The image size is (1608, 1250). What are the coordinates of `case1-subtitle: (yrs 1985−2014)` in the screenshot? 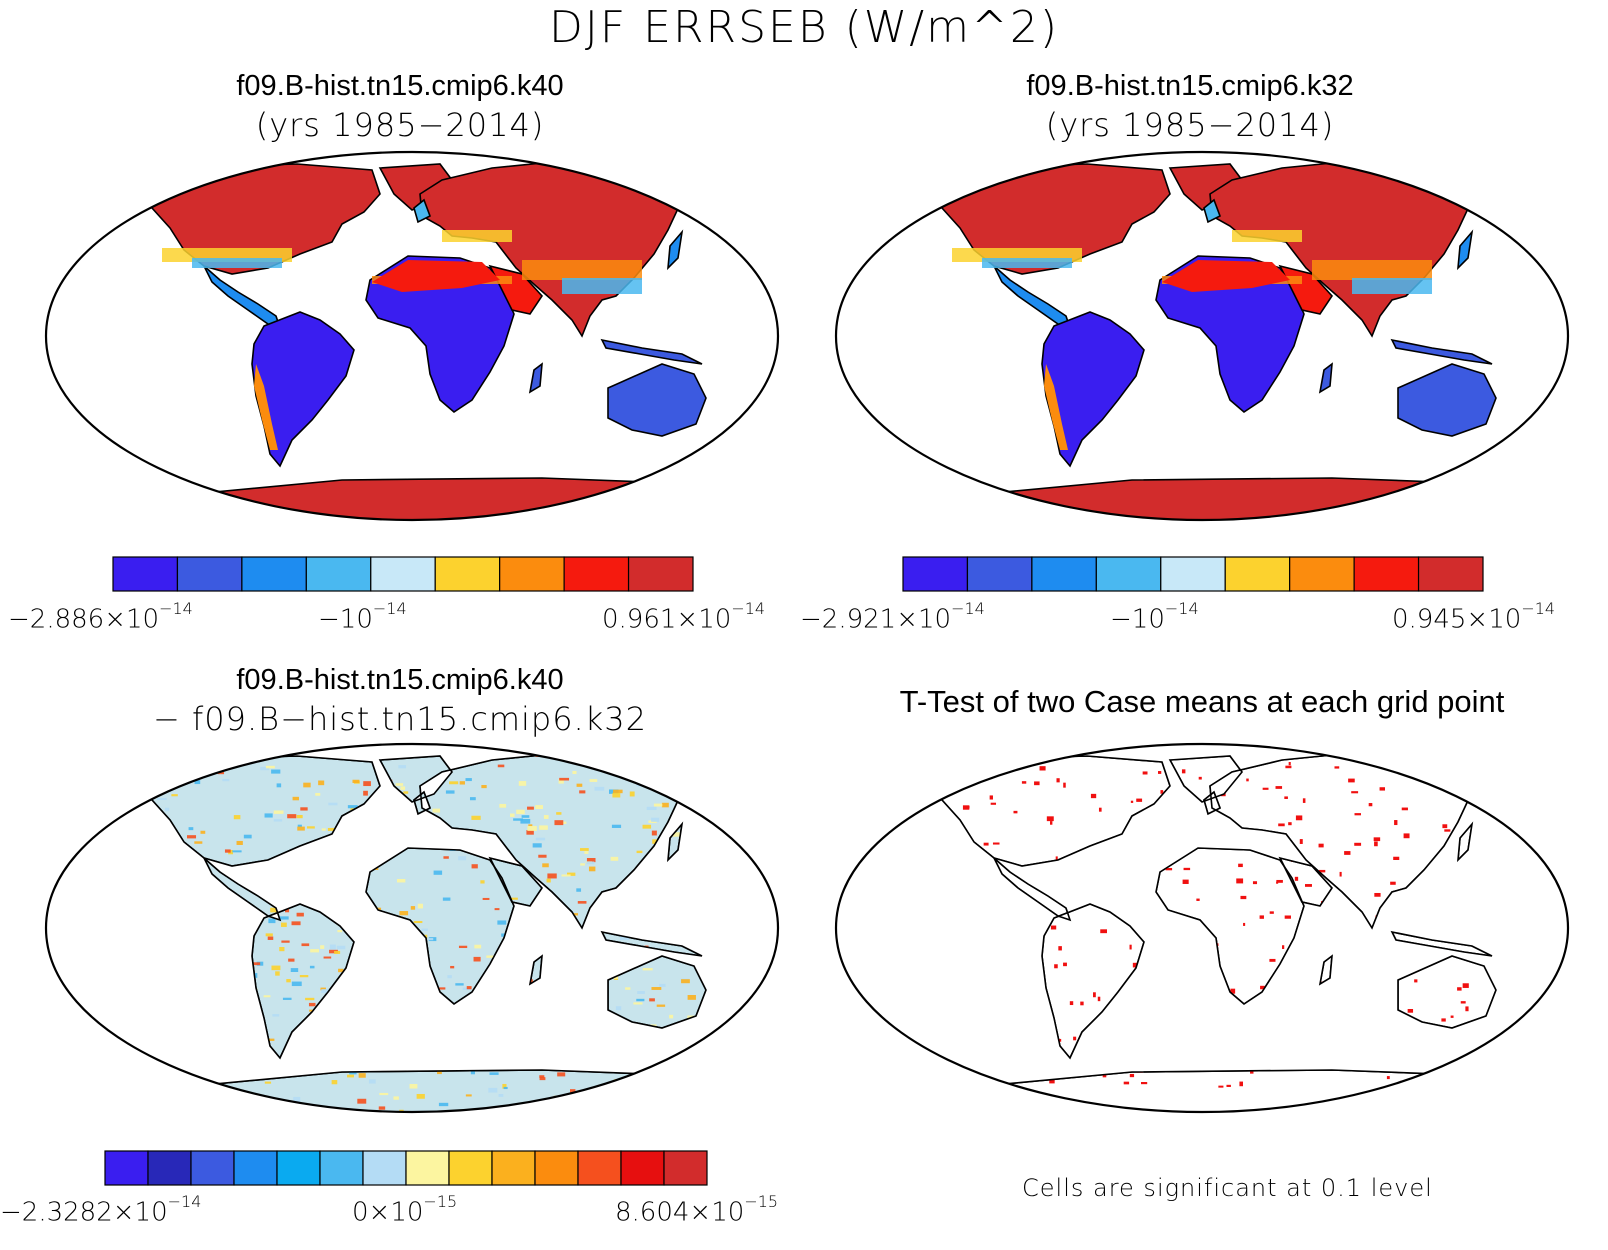 It's located at (400, 125).